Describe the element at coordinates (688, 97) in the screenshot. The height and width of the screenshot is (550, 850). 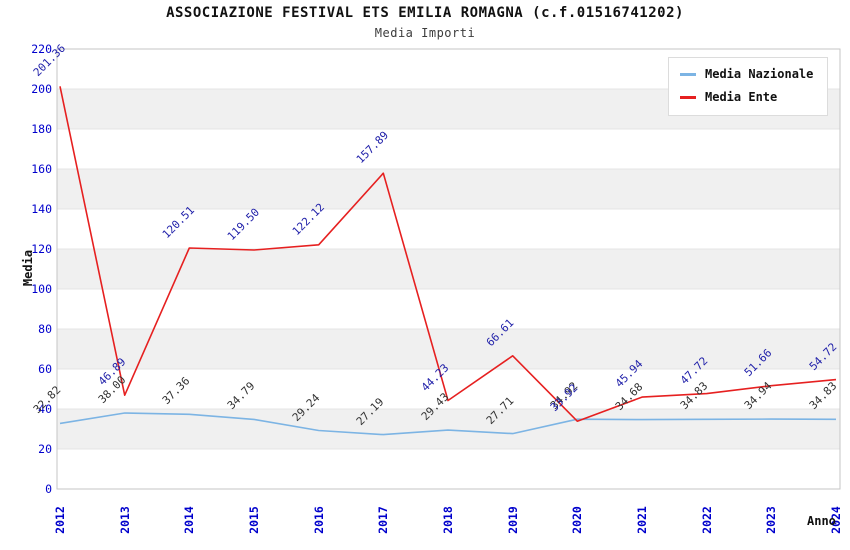
I see `legend-swatch-ente-icon` at that location.